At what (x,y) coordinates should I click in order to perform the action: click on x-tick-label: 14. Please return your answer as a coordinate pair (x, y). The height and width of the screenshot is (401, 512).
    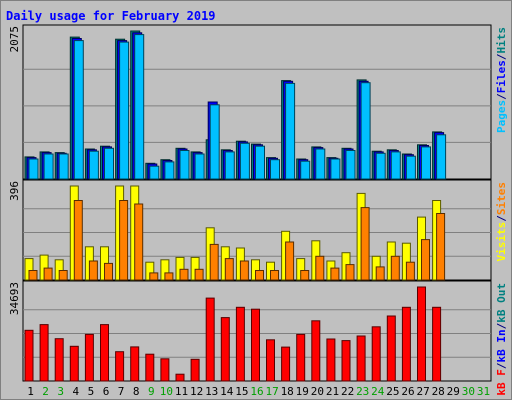
    Looking at the image, I should click on (227, 391).